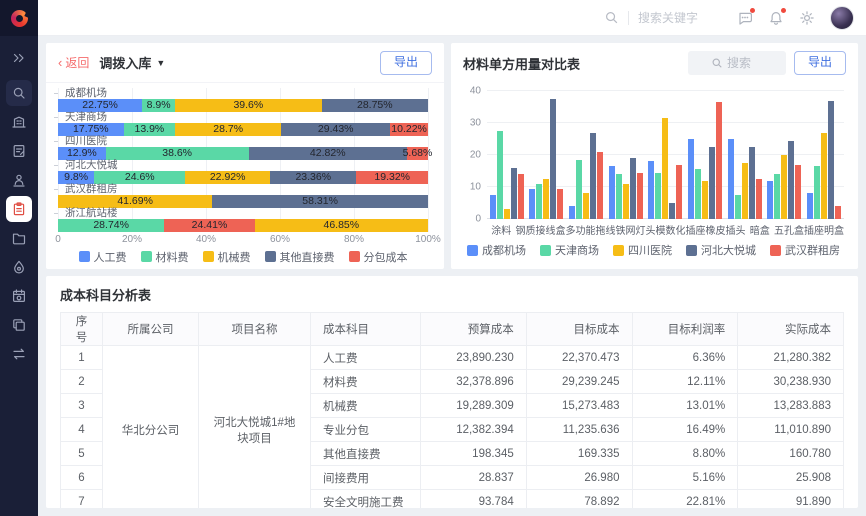 The width and height of the screenshot is (866, 516). Describe the element at coordinates (299, 257) in the screenshot. I see `legend-item: 其他直接费` at that location.